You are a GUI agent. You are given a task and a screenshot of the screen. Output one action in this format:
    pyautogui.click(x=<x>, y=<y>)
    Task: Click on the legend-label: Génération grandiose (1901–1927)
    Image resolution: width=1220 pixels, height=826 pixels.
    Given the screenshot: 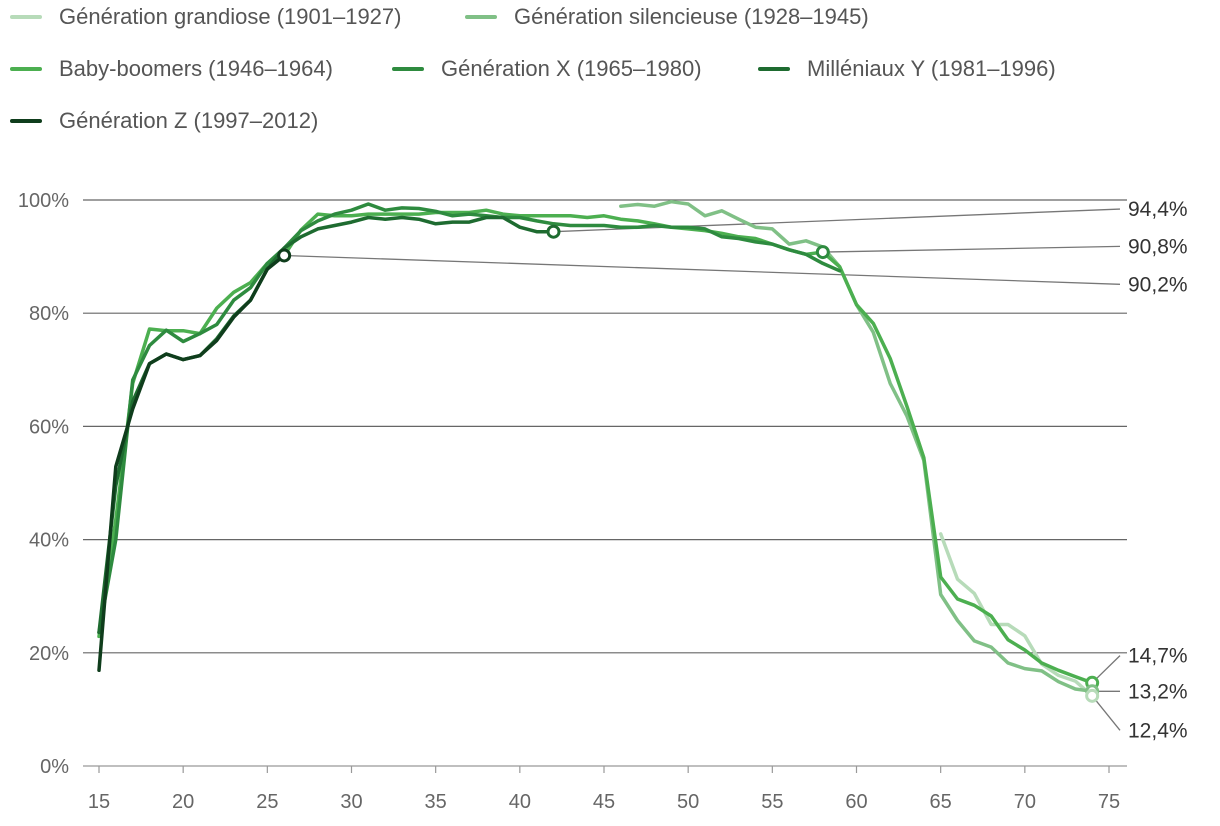 What is the action you would take?
    pyautogui.click(x=230, y=16)
    